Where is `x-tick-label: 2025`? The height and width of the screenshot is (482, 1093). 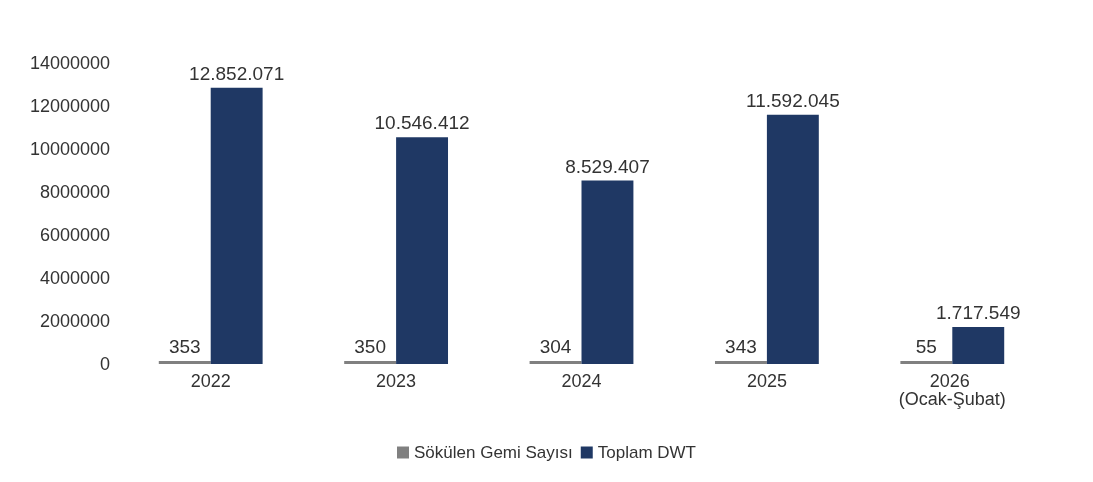 x-tick-label: 2025 is located at coordinates (766, 381).